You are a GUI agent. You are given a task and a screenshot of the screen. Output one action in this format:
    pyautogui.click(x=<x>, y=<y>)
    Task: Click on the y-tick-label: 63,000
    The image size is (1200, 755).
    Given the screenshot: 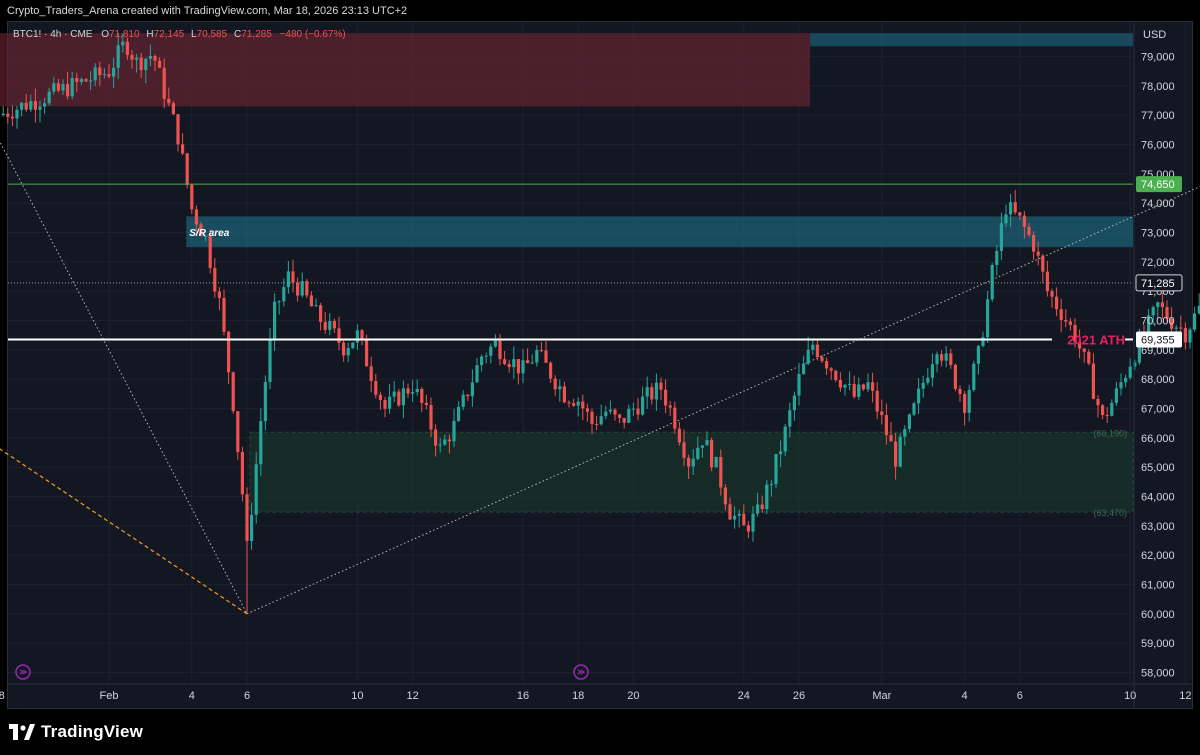 What is the action you would take?
    pyautogui.click(x=1158, y=527)
    